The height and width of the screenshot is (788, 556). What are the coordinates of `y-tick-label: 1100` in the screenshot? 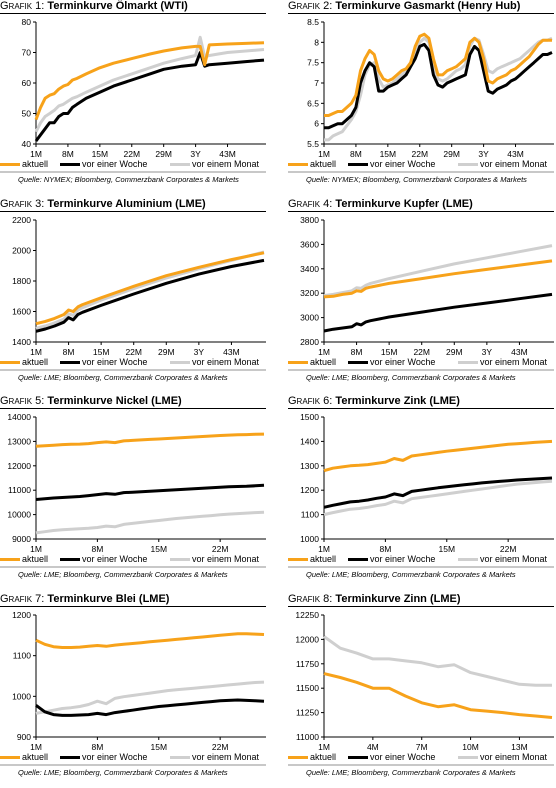 It's located at (22, 656).